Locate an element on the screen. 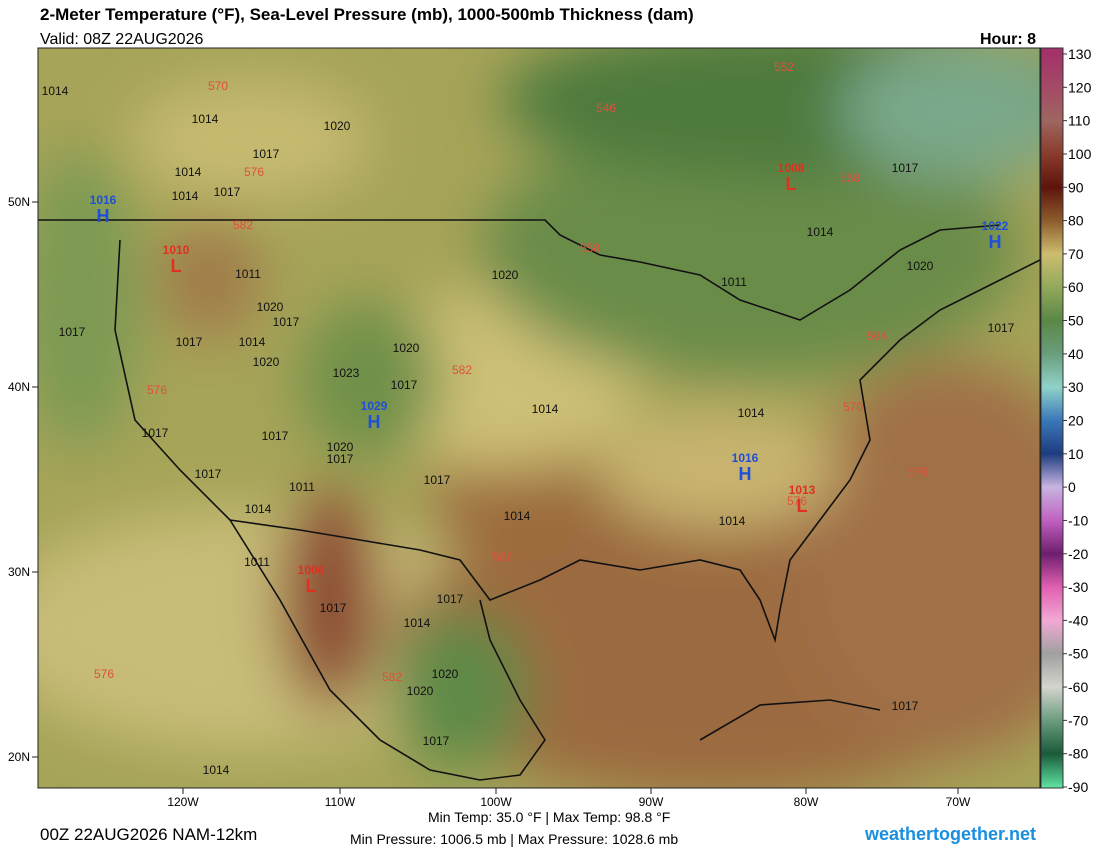 This screenshot has height=850, width=1100. colorbar-tick-label: 100 is located at coordinates (1080, 154).